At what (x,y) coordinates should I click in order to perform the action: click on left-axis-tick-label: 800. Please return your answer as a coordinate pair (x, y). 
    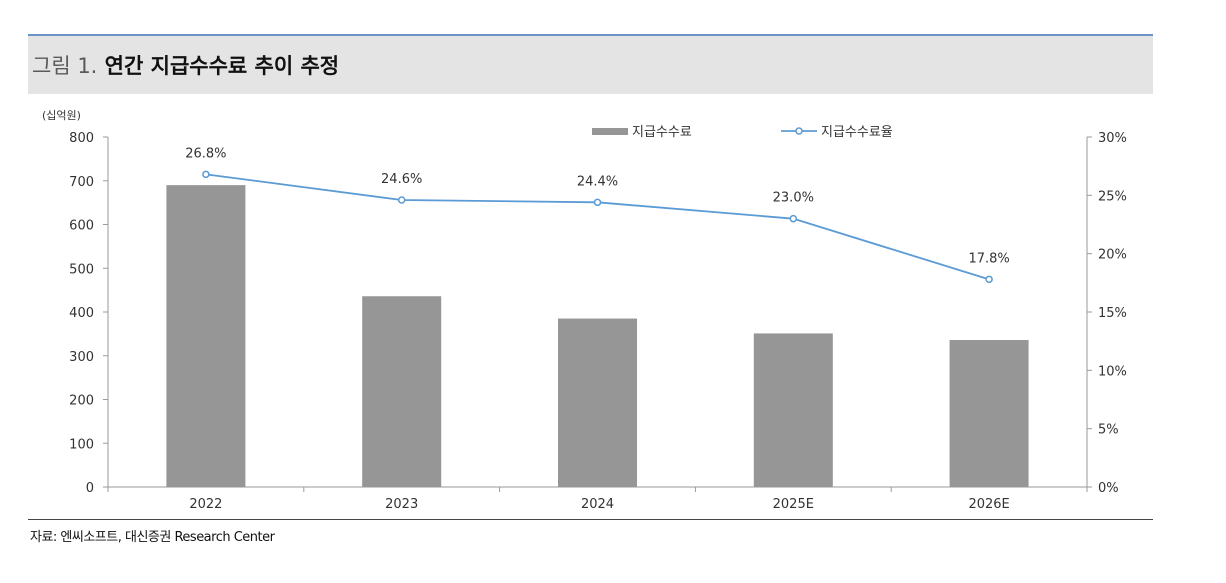
    Looking at the image, I should click on (81, 138).